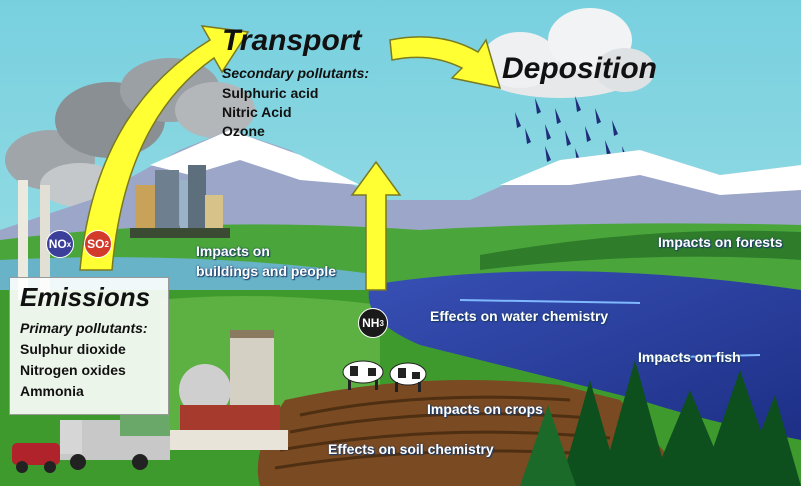 This screenshot has width=801, height=486. Describe the element at coordinates (689, 357) in the screenshot. I see `impact-fish: Impacts on fish` at that location.